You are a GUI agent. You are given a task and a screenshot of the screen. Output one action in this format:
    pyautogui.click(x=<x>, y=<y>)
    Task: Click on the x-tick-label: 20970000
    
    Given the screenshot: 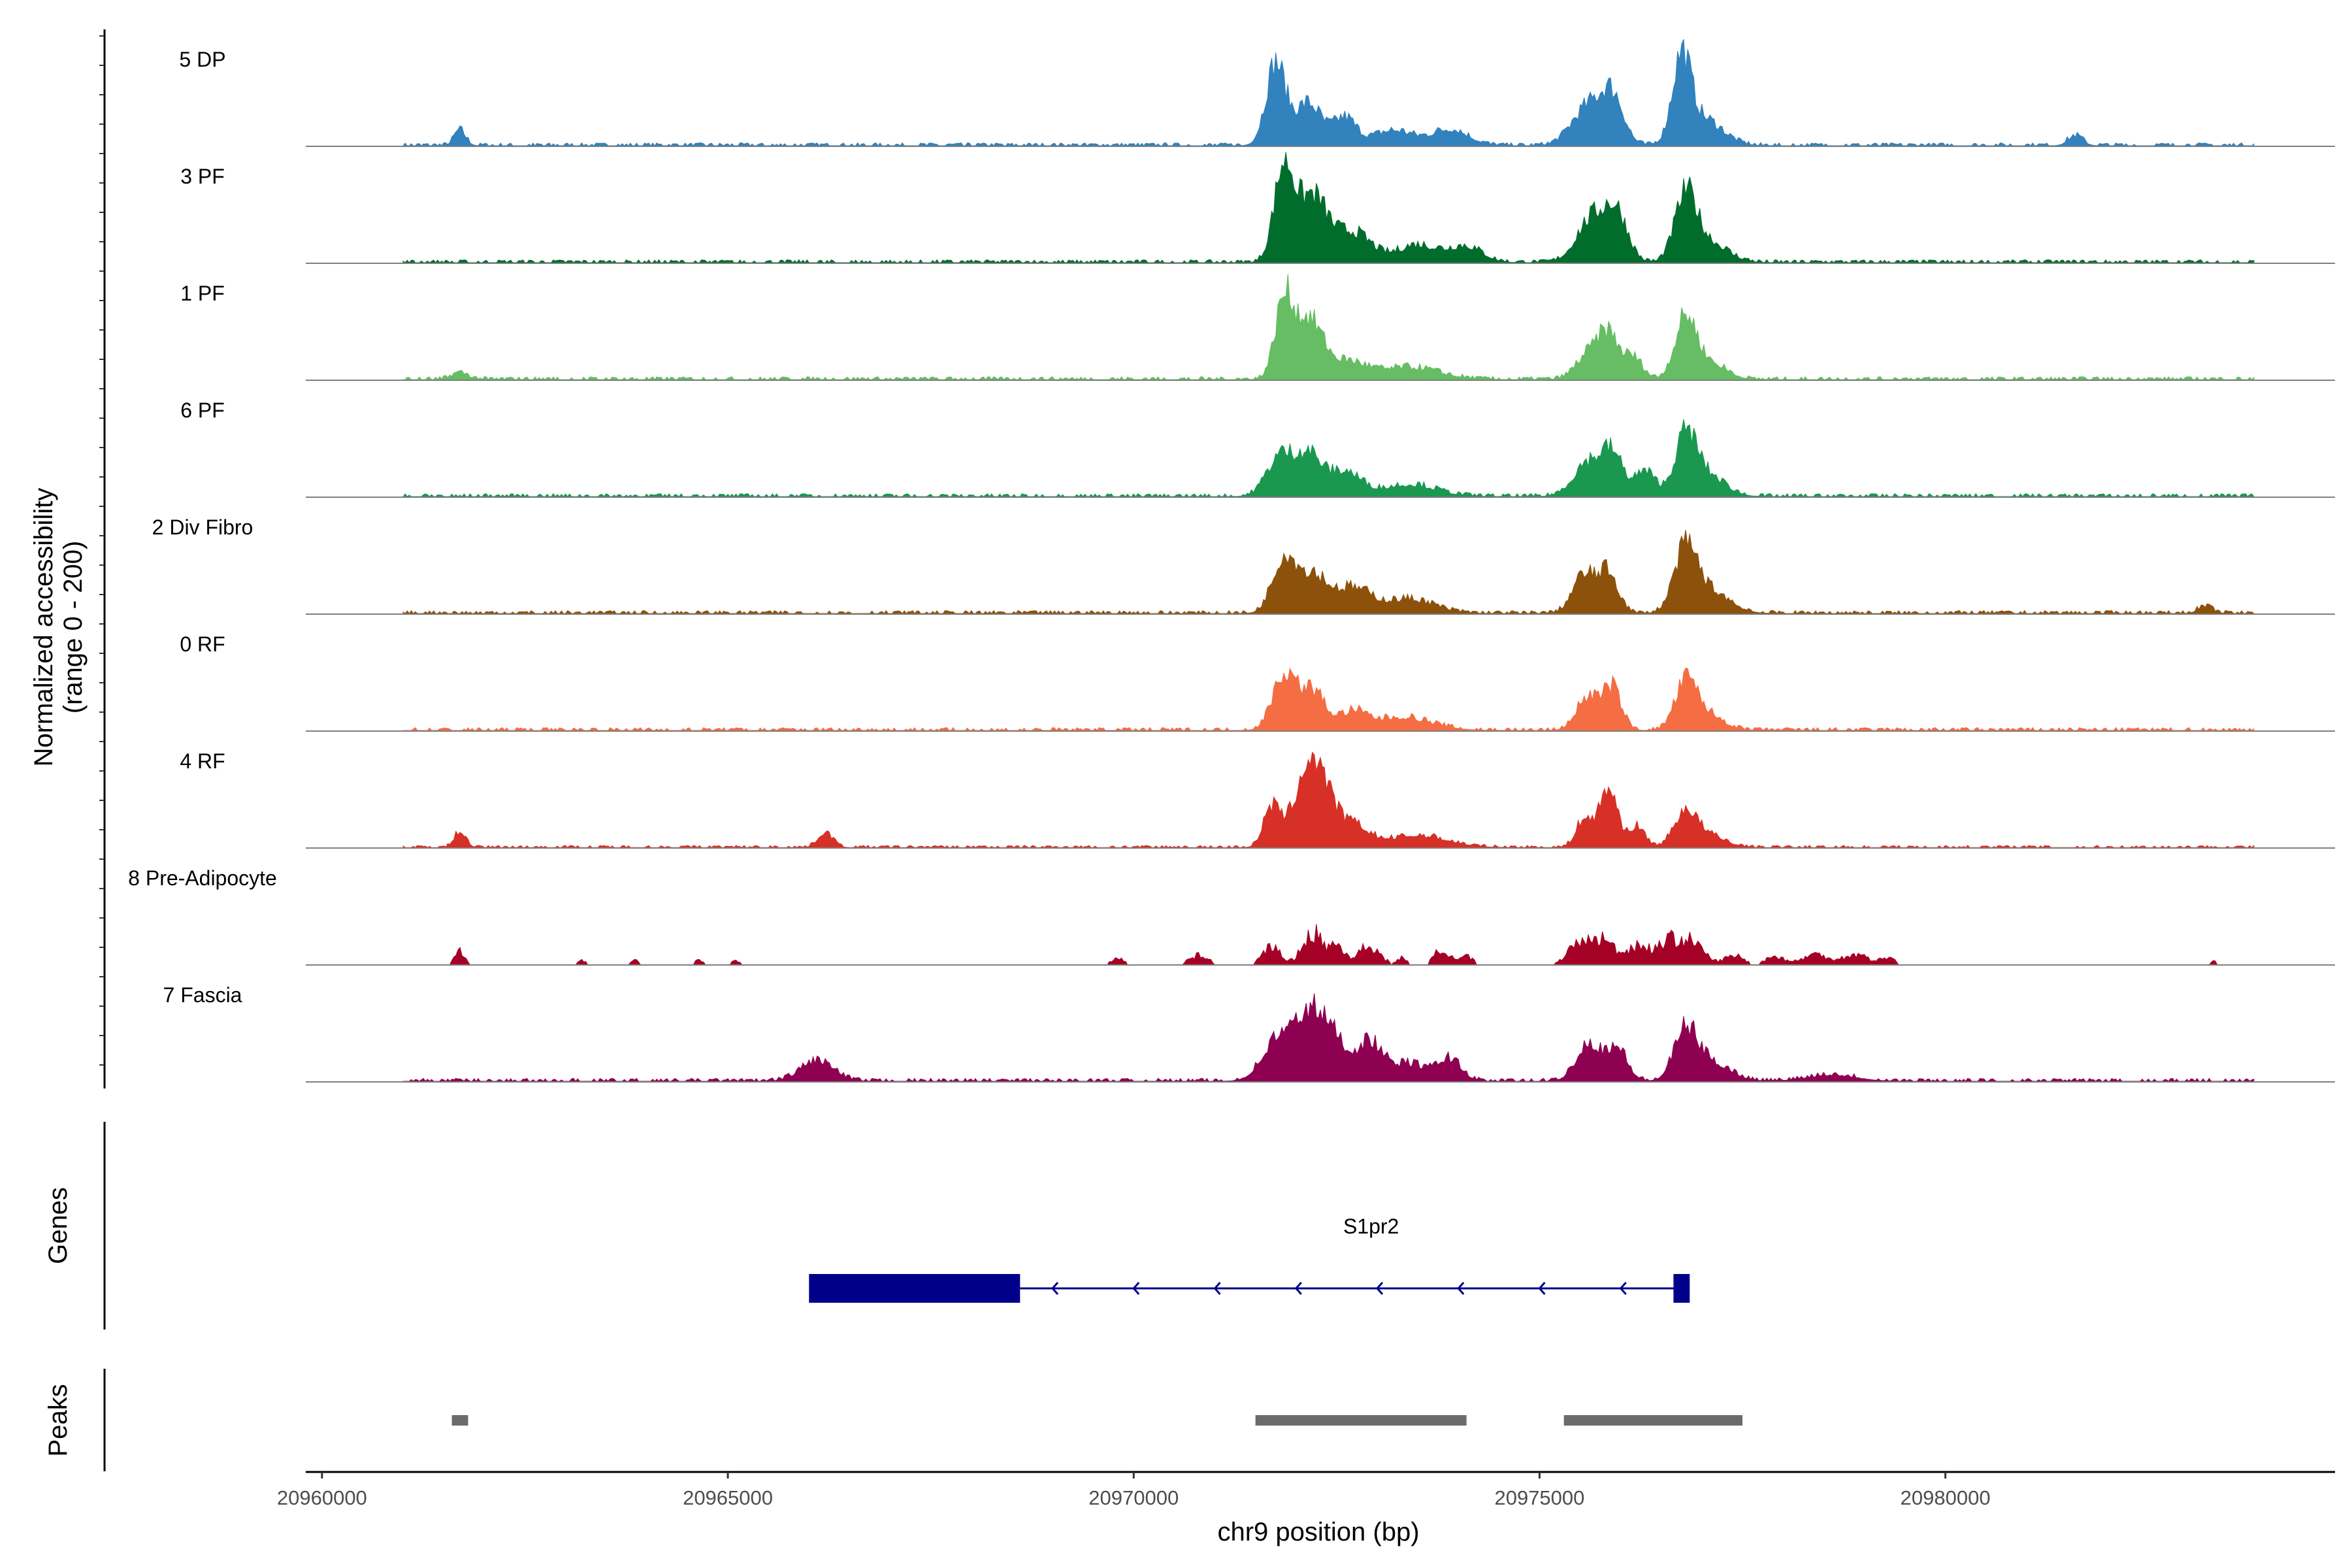 What is the action you would take?
    pyautogui.click(x=1133, y=1497)
    